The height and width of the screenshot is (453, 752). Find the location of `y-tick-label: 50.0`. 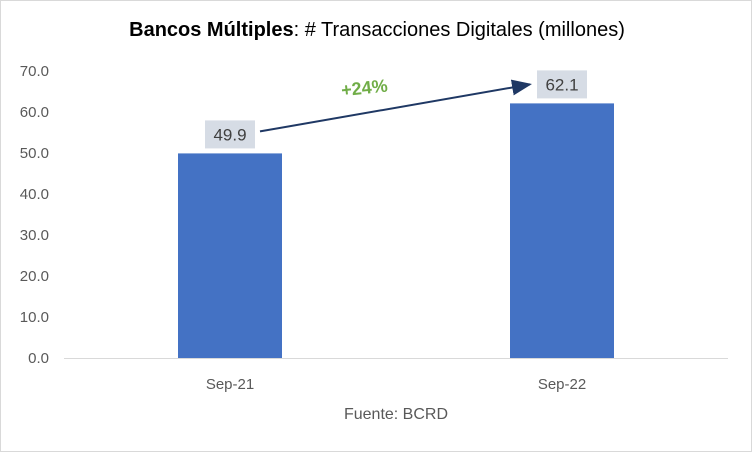

y-tick-label: 50.0 is located at coordinates (34, 153).